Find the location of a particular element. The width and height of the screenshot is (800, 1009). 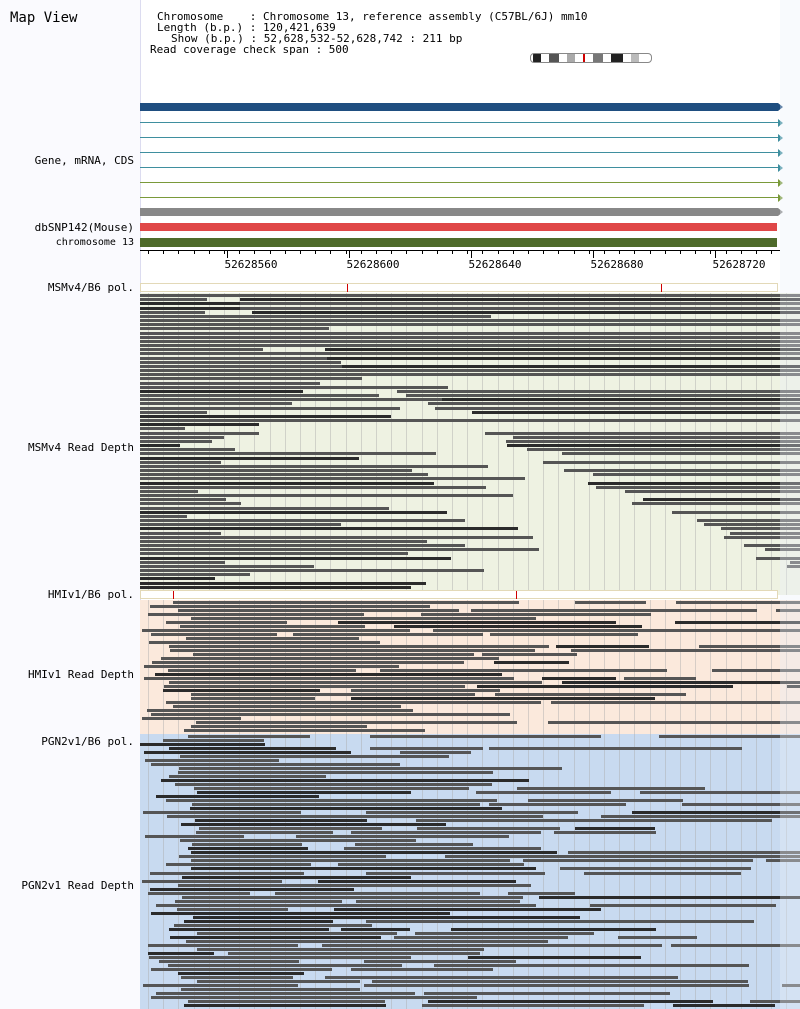

cds-feature is located at coordinates (459, 212).